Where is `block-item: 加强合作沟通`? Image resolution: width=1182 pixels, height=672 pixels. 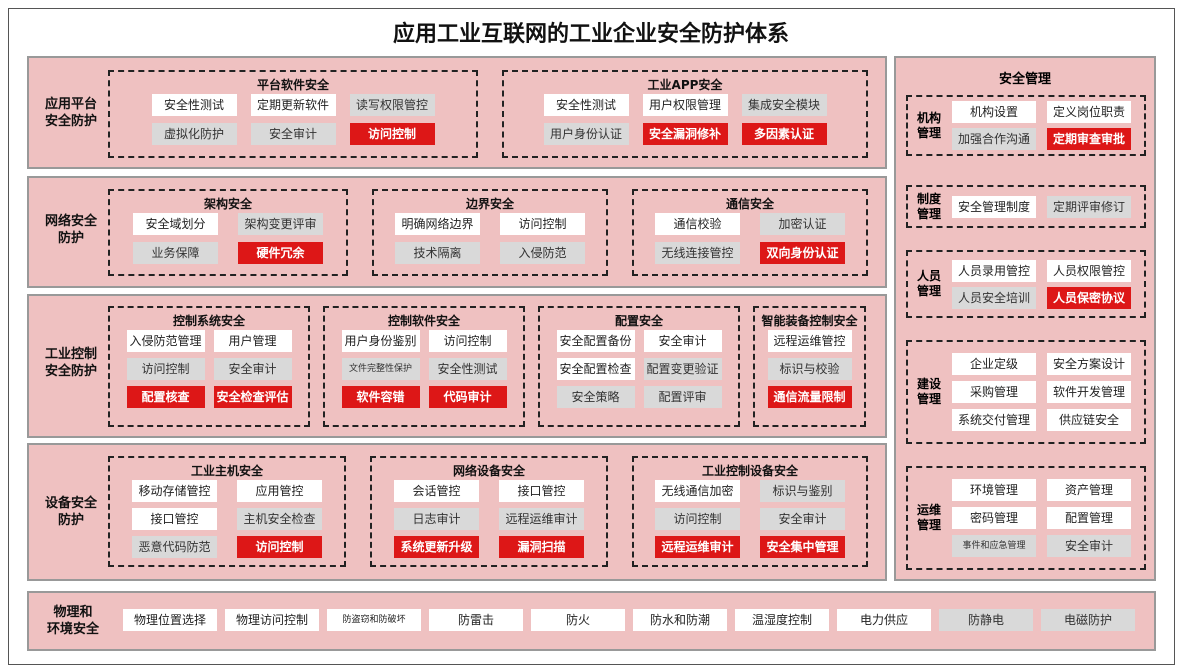 block-item: 加强合作沟通 is located at coordinates (994, 139).